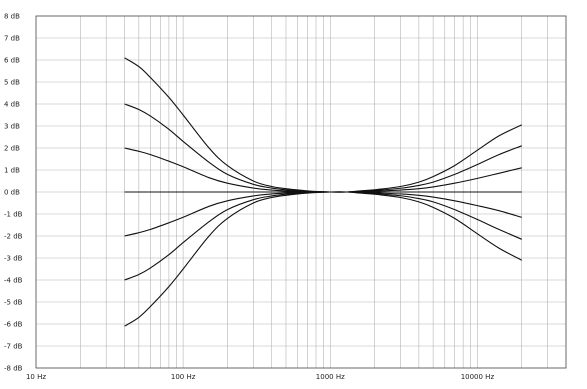  Describe the element at coordinates (12, 105) in the screenshot. I see `y-tick-label: 4 dB` at that location.